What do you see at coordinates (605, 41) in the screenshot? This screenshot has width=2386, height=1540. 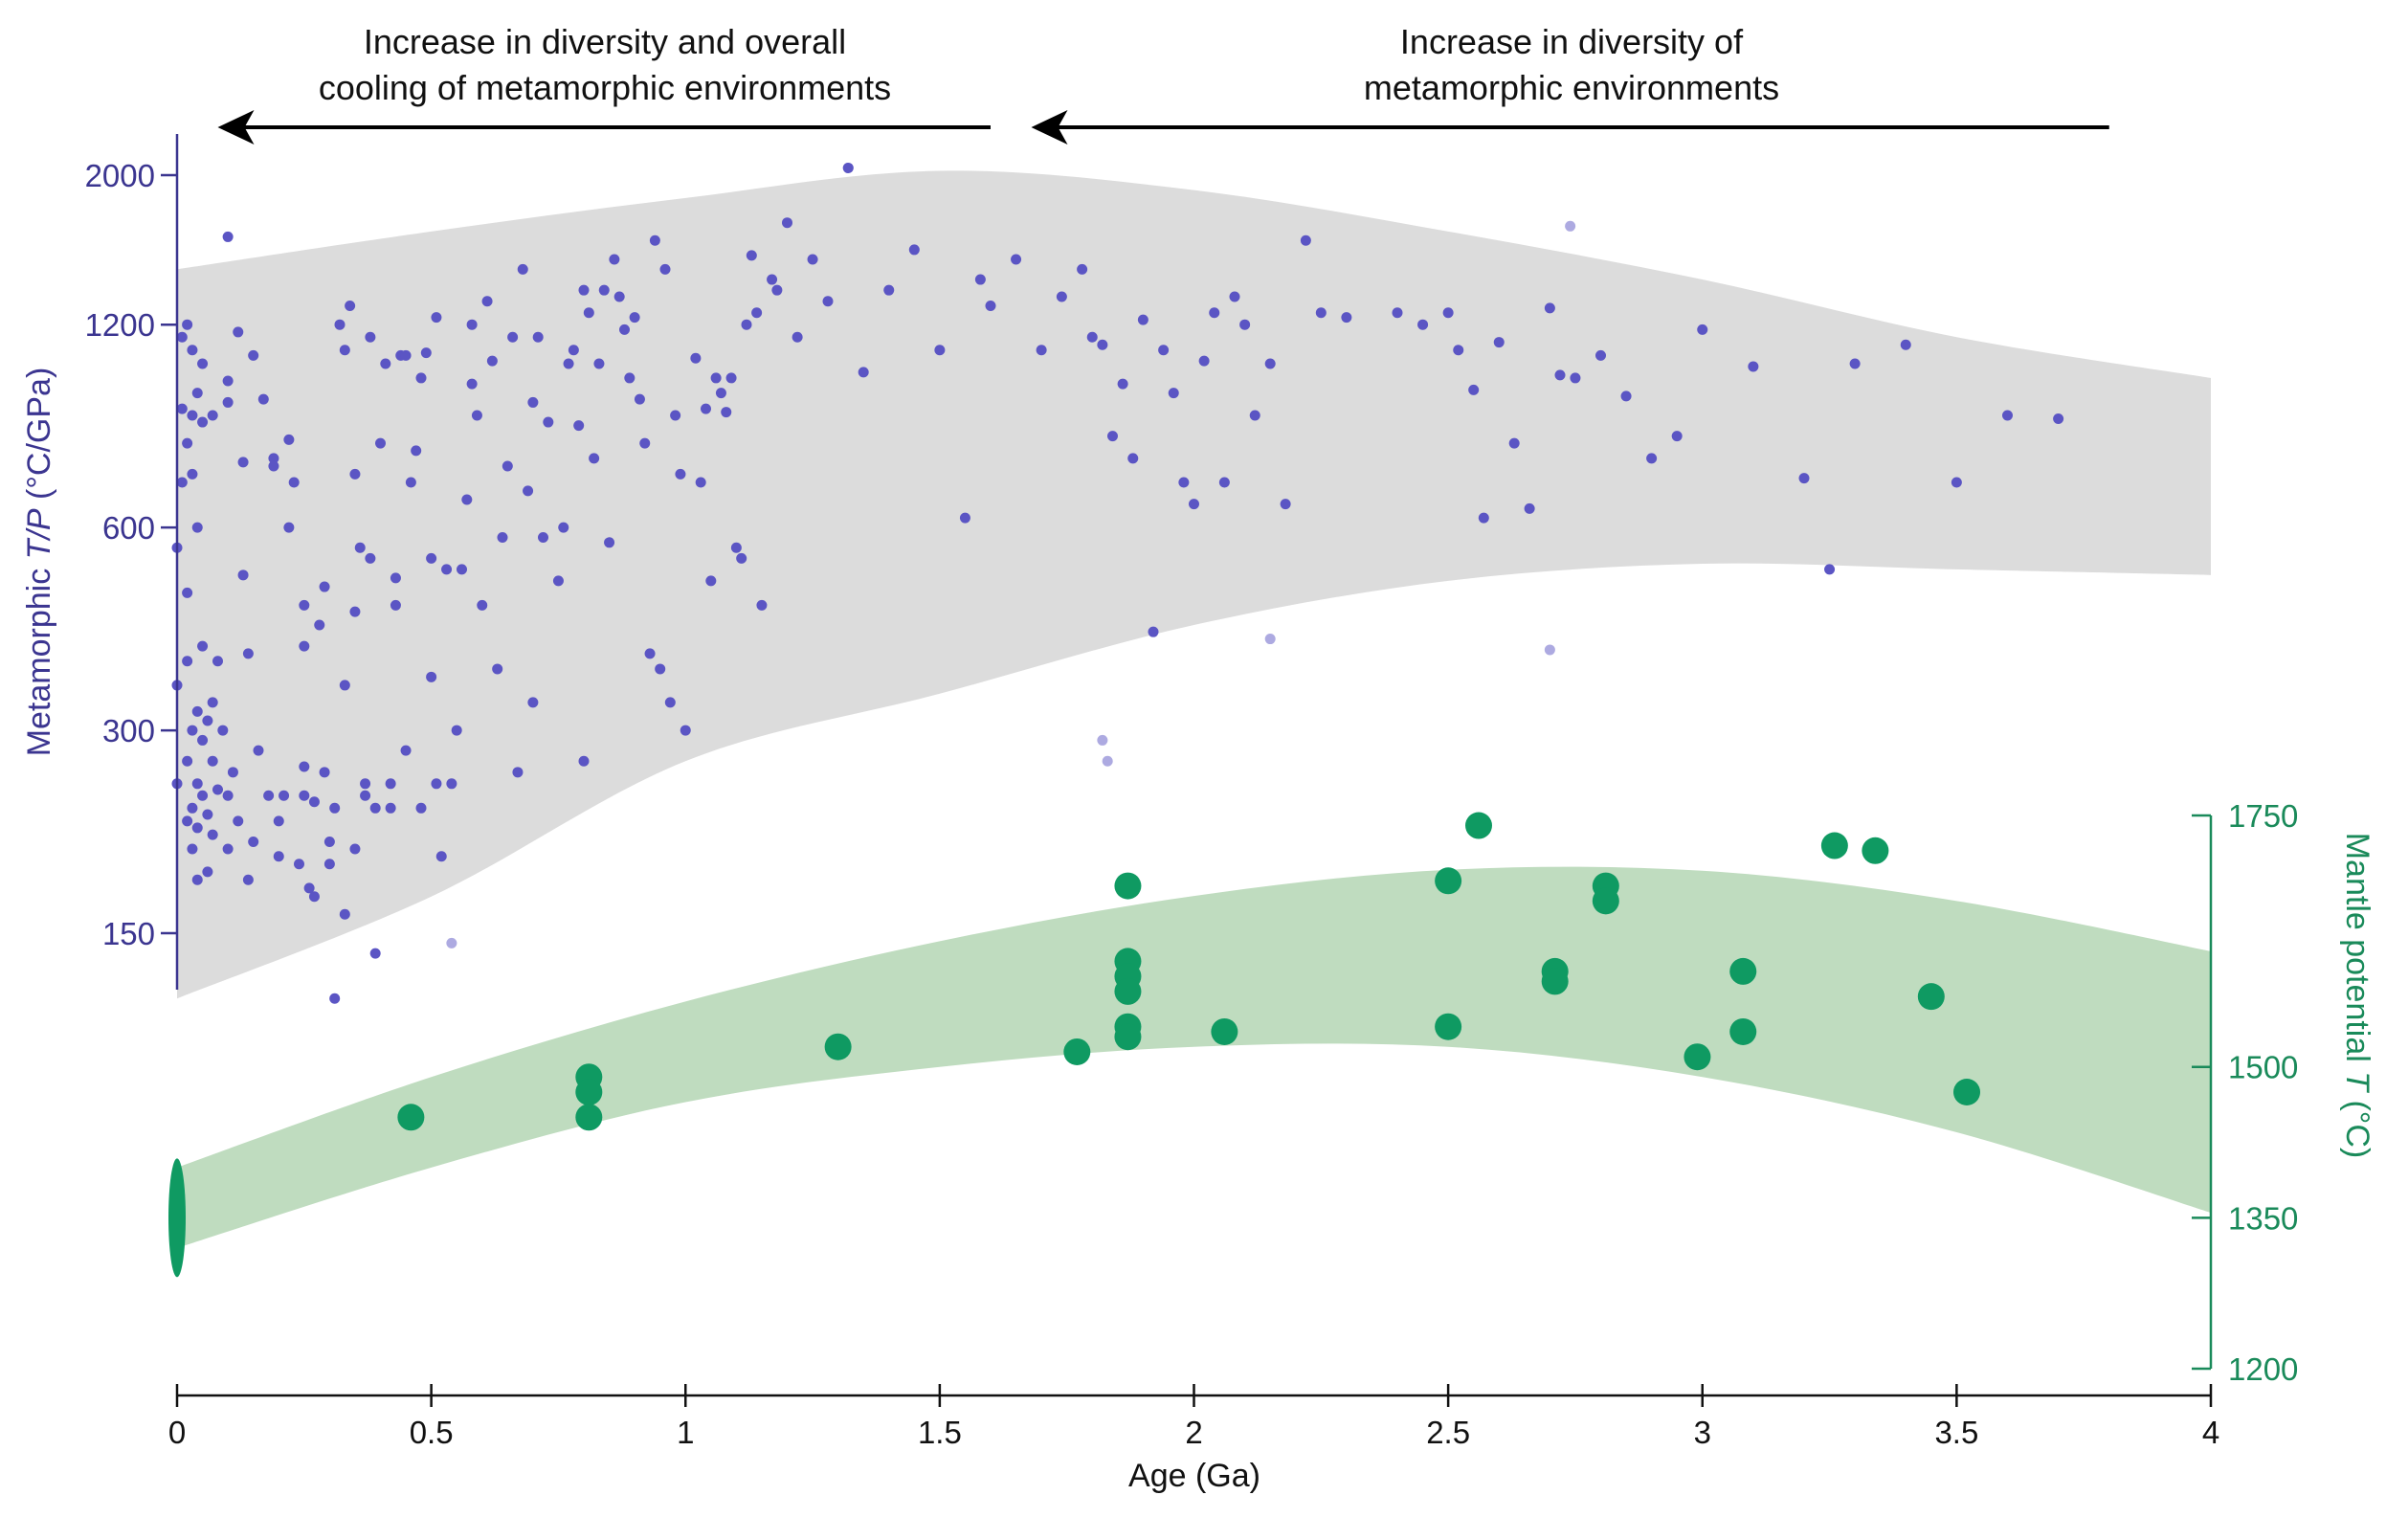 I see `annotation-left-line1: Increase in diversity and overall` at bounding box center [605, 41].